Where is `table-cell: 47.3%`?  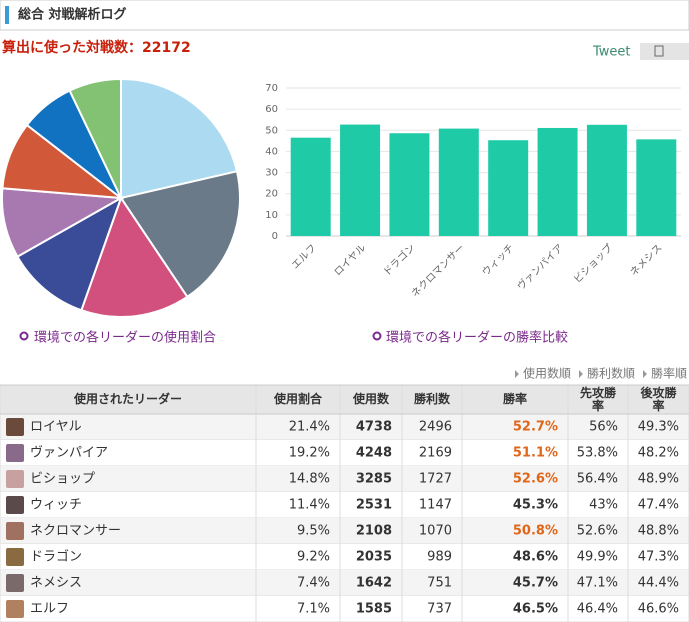 table-cell: 47.3% is located at coordinates (658, 557).